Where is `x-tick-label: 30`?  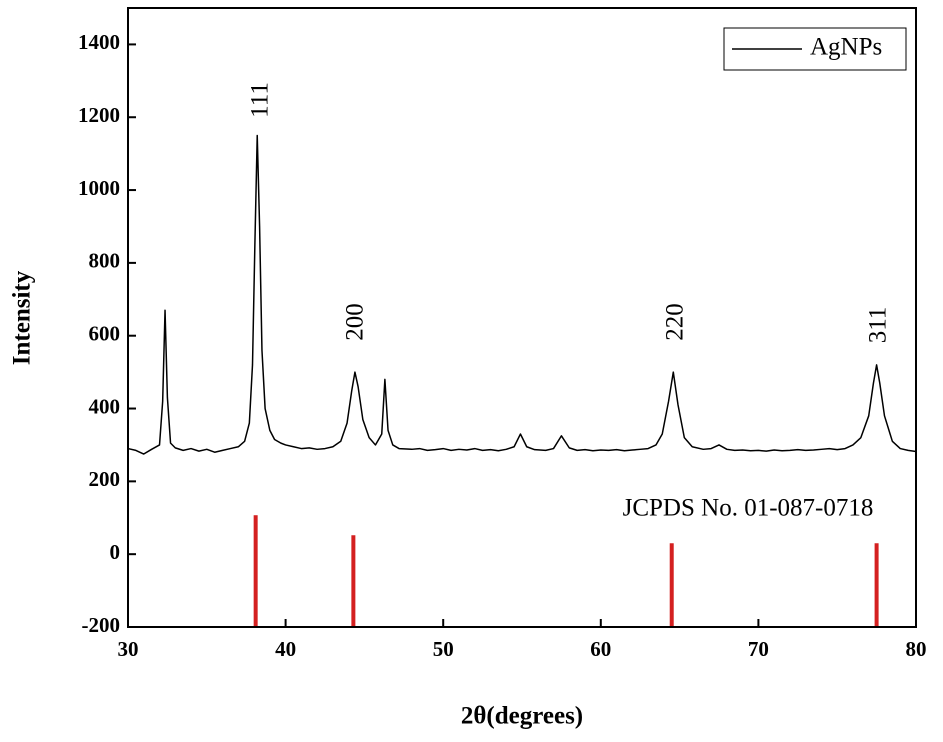 x-tick-label: 30 is located at coordinates (128, 649).